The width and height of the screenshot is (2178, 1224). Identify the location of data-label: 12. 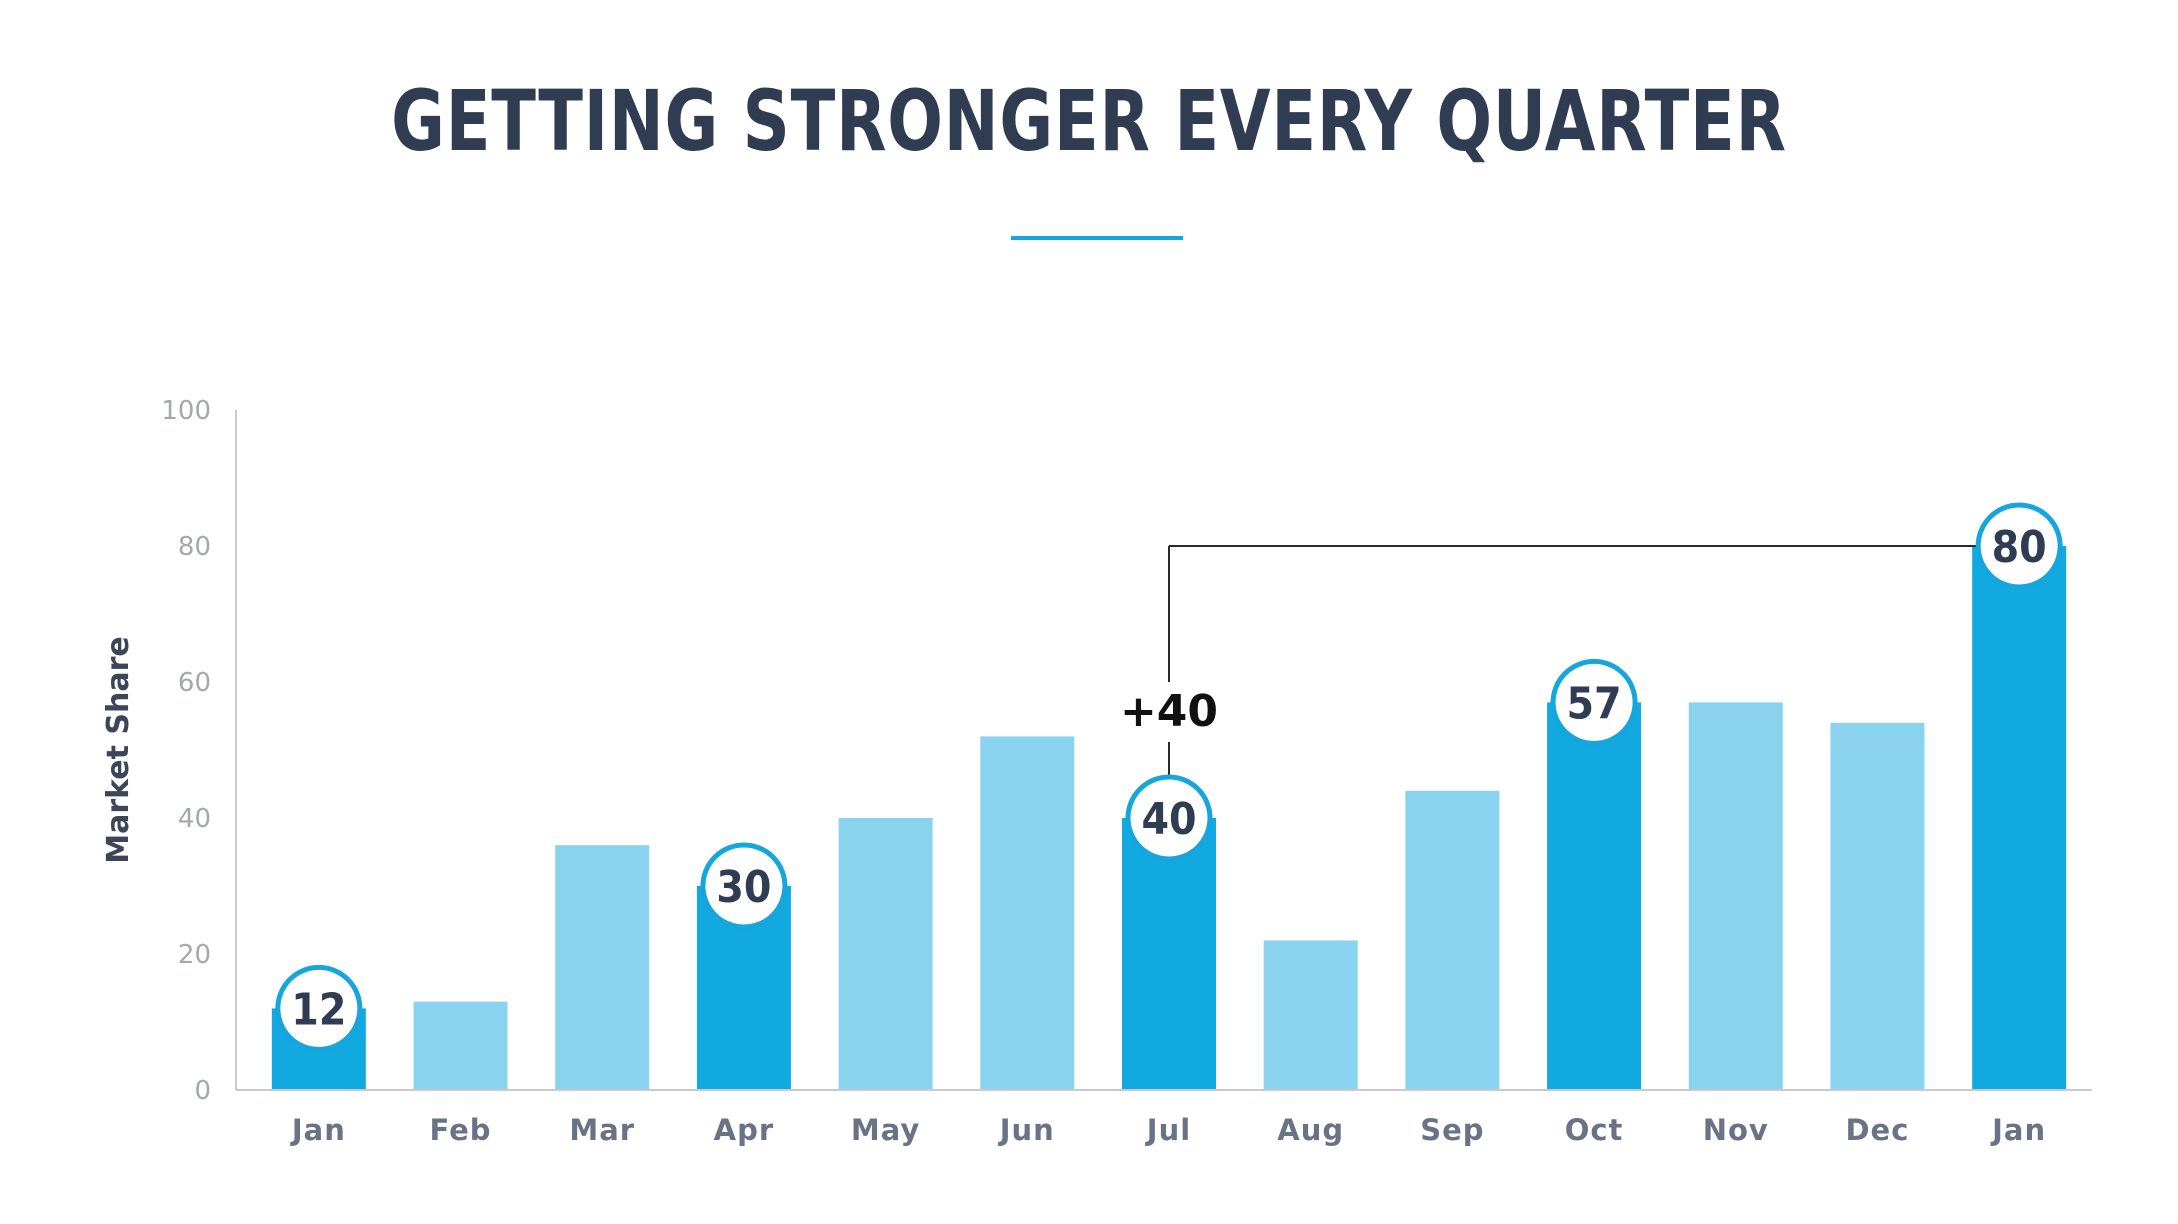
(318, 1009).